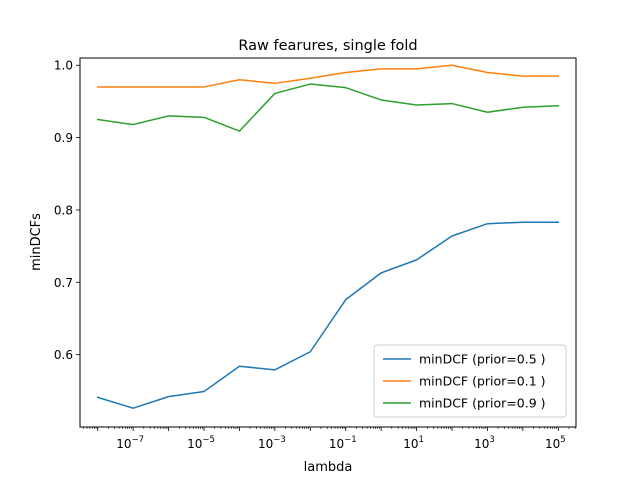 This screenshot has width=640, height=480. Describe the element at coordinates (482, 403) in the screenshot. I see `legend-label: minDCF (prior=0.9 )` at that location.